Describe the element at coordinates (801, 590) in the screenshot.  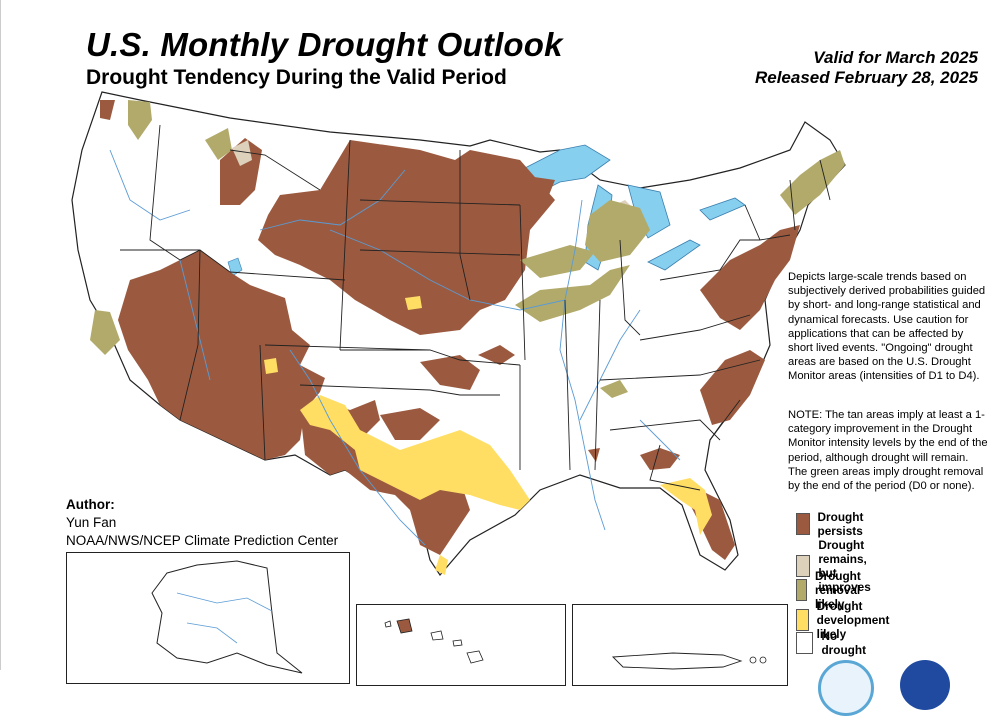
I see `legend-swatch-removal` at that location.